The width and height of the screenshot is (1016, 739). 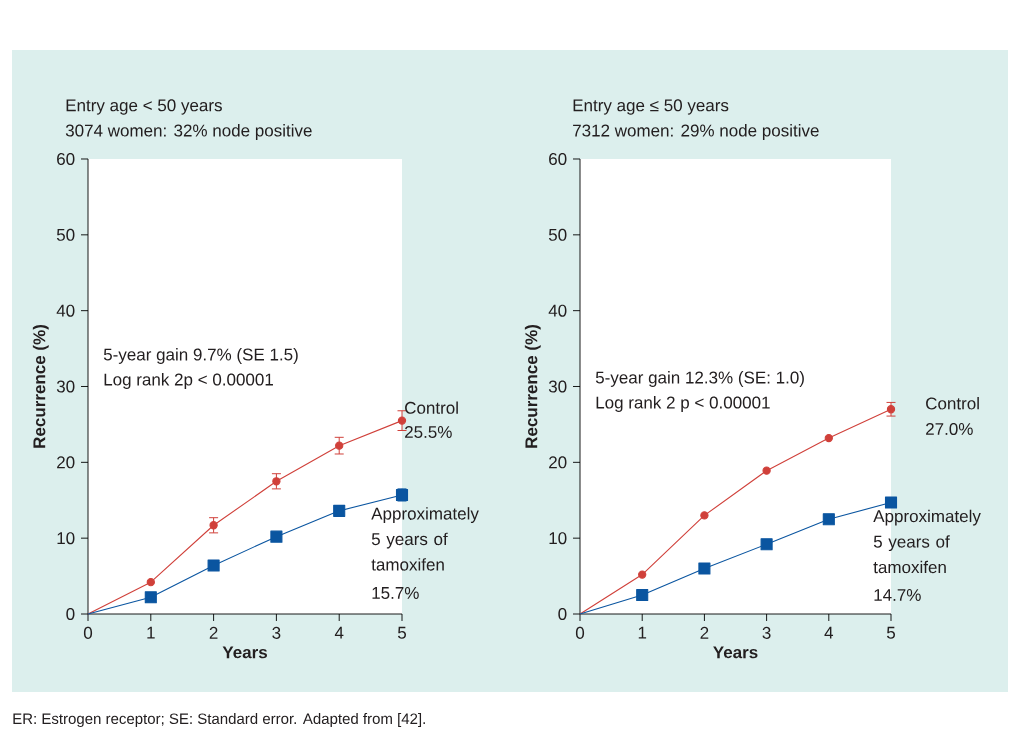 What do you see at coordinates (949, 429) in the screenshot?
I see `text: 27.0%` at bounding box center [949, 429].